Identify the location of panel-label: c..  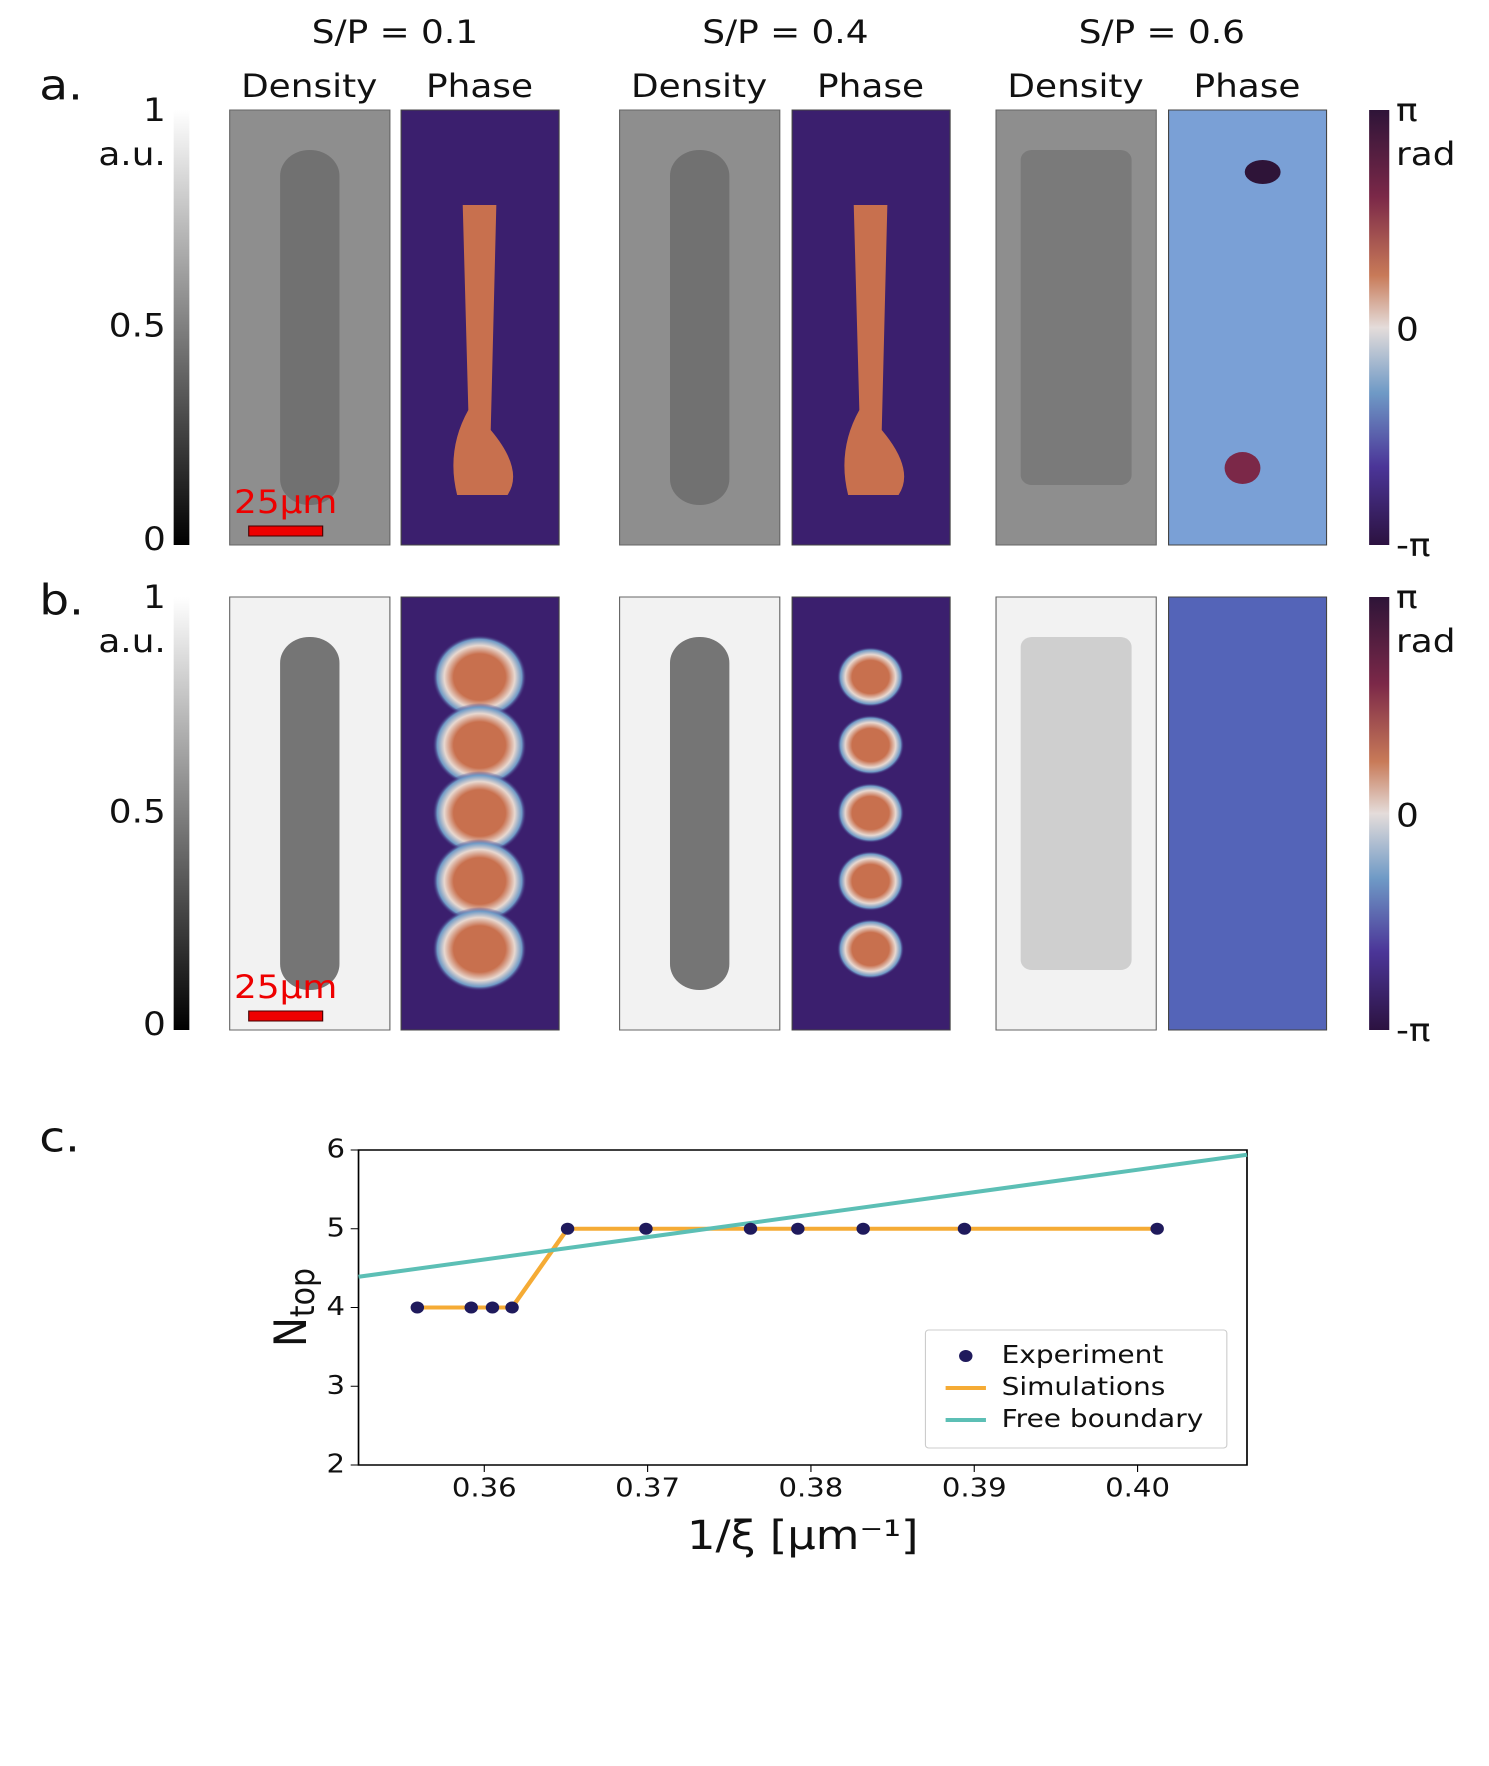
(59, 1137).